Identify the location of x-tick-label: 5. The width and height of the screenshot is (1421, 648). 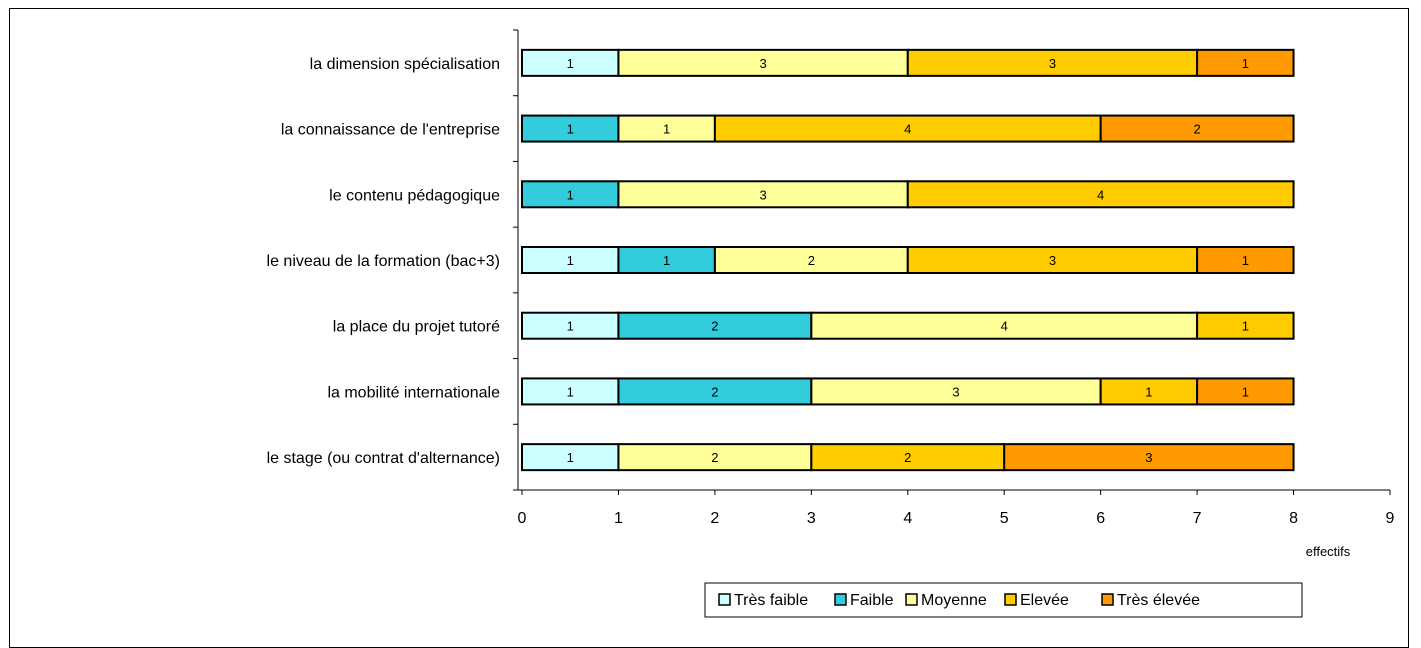
(1004, 518).